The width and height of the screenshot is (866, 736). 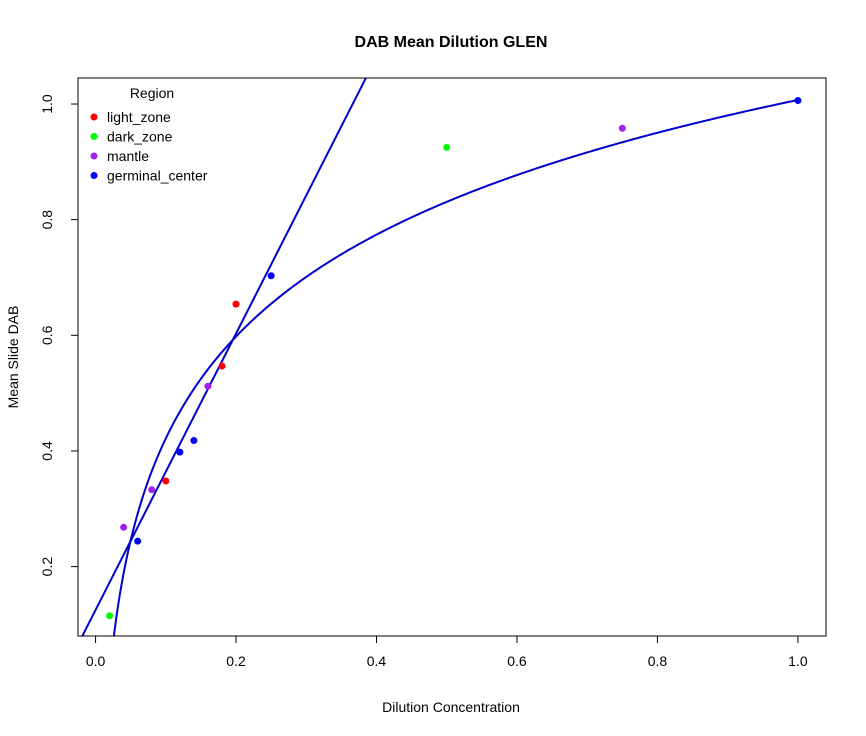 I want to click on x-tick-label: 0.8, so click(x=658, y=661).